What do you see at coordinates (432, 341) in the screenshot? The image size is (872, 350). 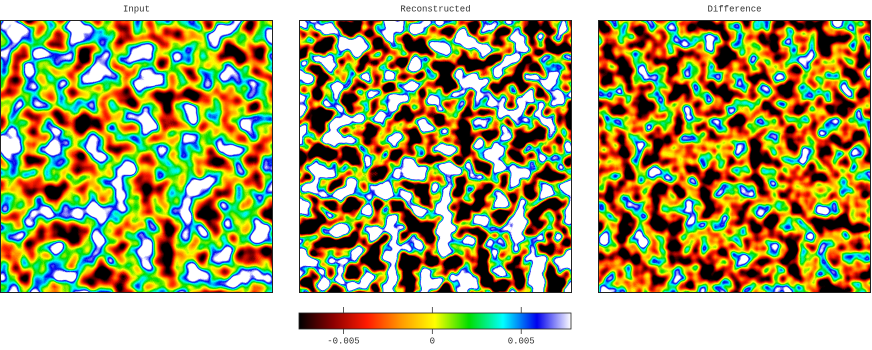 I see `colorbar-tick-label: 0` at bounding box center [432, 341].